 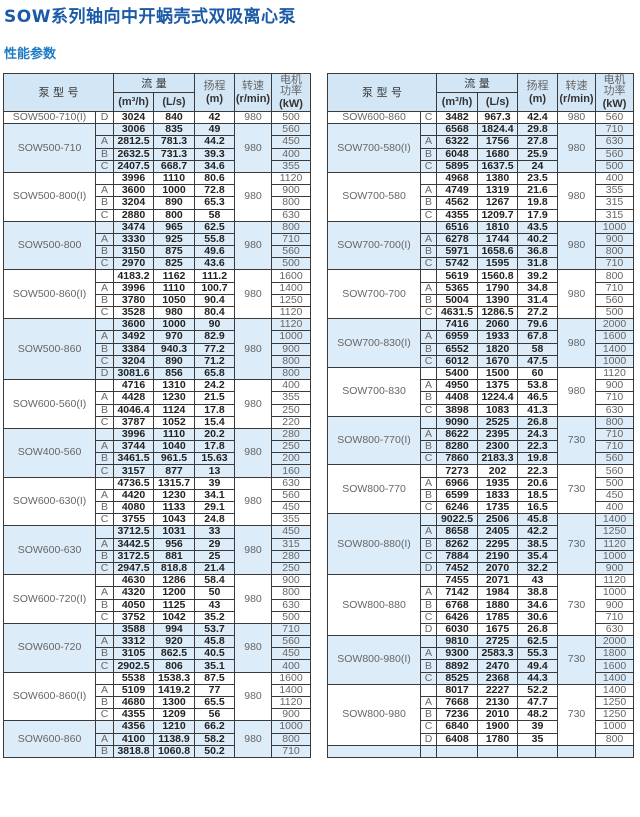 I want to click on speed-rpm: 730, so click(x=576, y=605).